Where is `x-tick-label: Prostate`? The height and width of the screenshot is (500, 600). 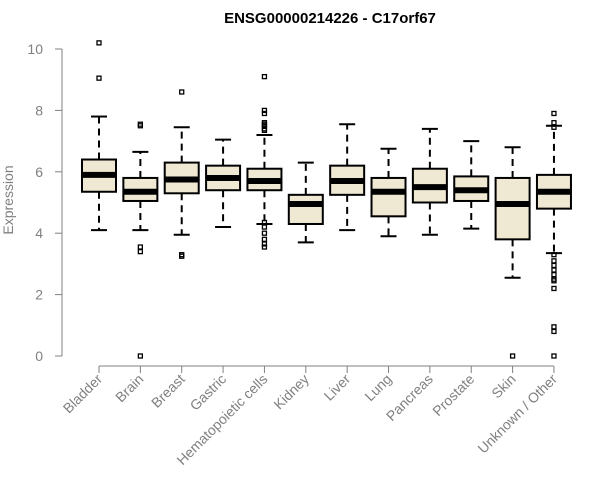
x-tick-label: Prostate is located at coordinates (453, 395).